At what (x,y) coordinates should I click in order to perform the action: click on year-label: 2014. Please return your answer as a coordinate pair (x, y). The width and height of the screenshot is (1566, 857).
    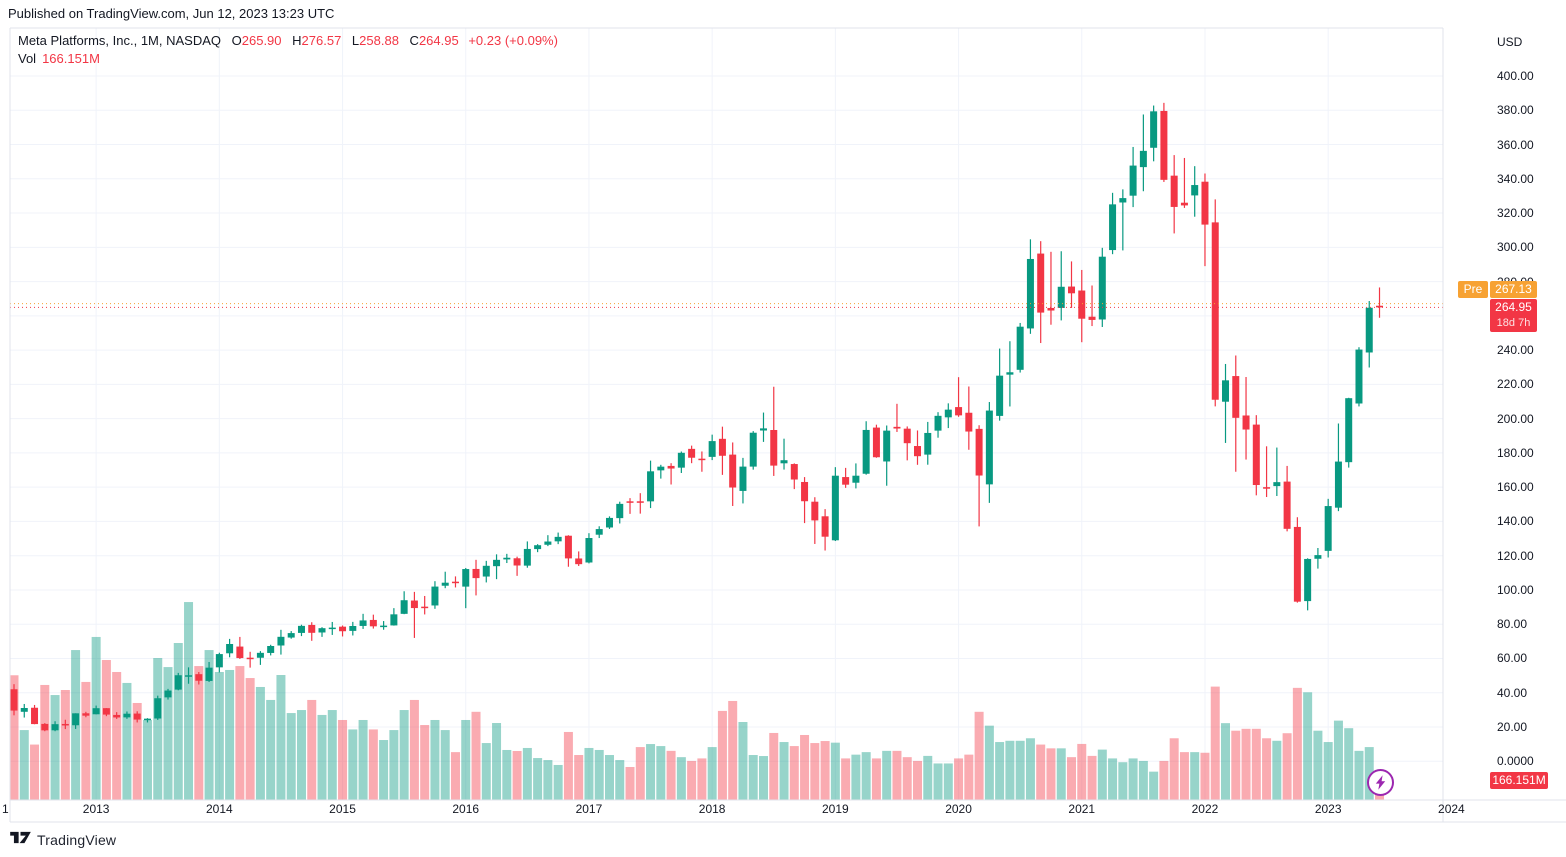
    Looking at the image, I should click on (219, 809).